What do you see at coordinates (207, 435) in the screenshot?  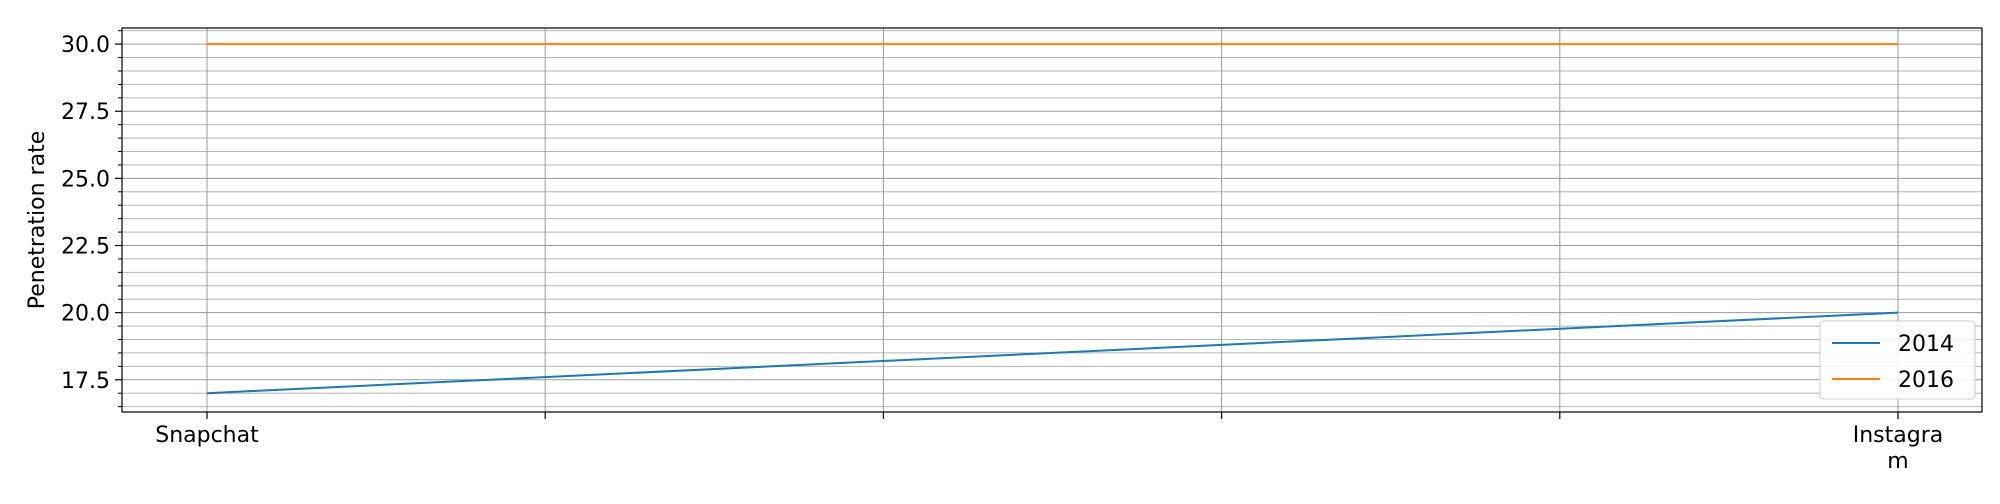 I see `x-tick-label: Snapchat` at bounding box center [207, 435].